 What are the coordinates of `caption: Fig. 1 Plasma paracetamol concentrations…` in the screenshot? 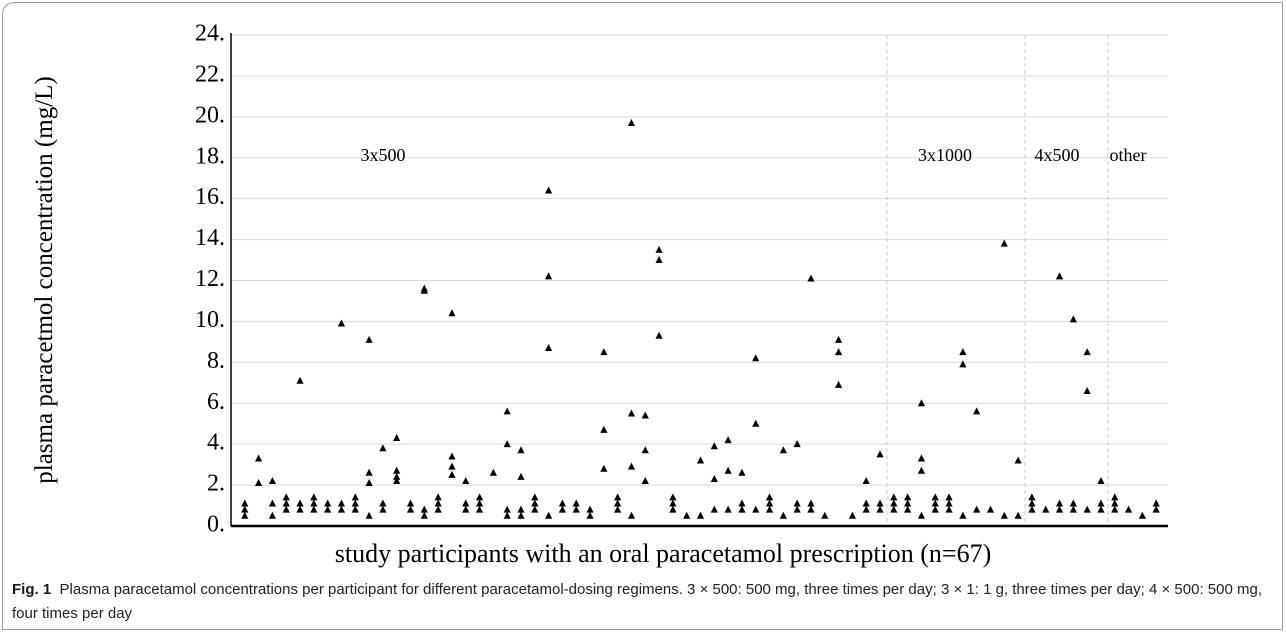 It's located at (644, 602).